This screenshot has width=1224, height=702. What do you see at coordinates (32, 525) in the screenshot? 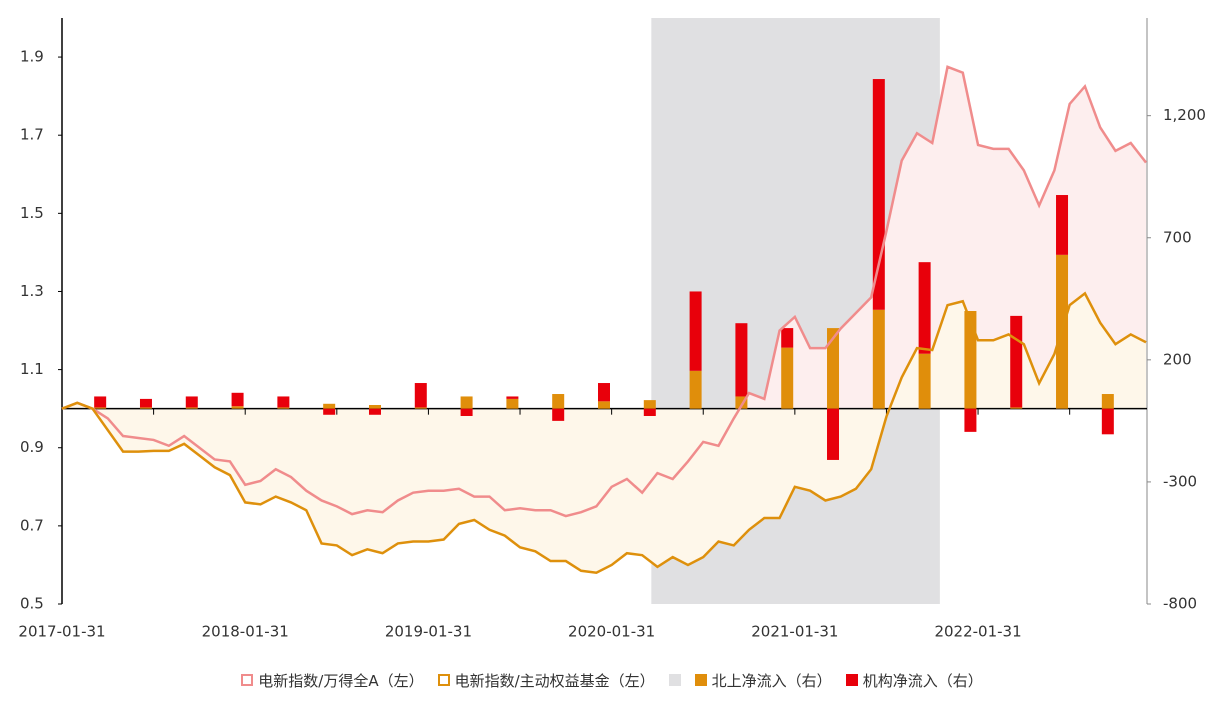
I see `y-tick-label: 0.7` at bounding box center [32, 525].